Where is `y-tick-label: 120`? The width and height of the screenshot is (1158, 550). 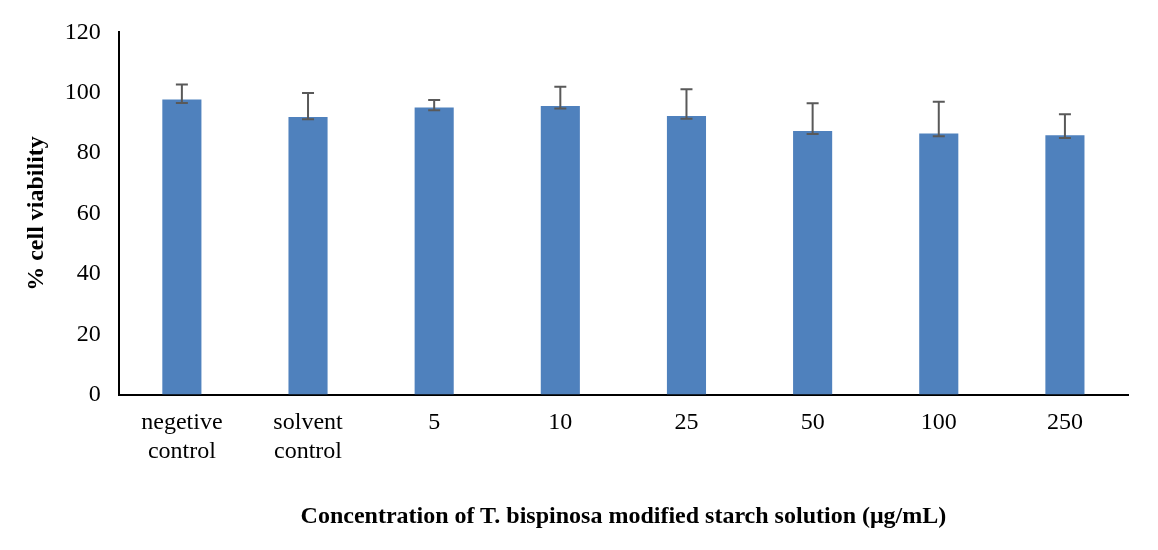
y-tick-label: 120 is located at coordinates (82, 30).